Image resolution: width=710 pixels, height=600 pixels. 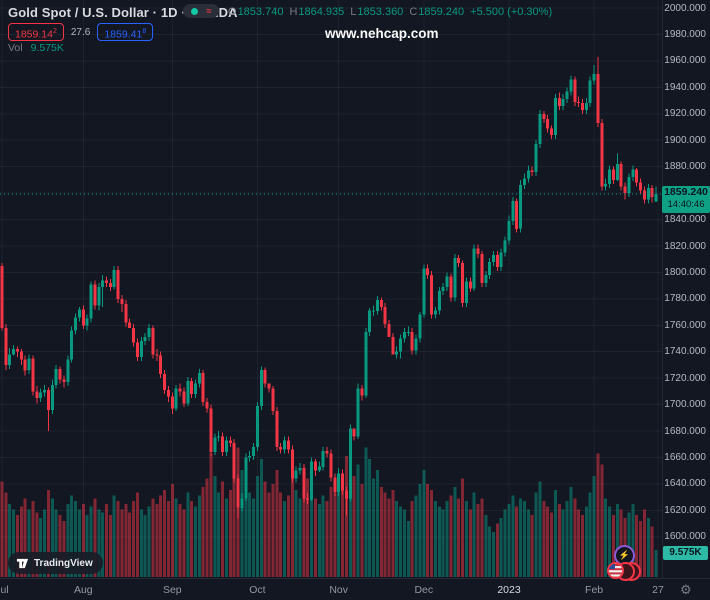 I want to click on bid-ask-row: 1859.142 27.6 1859.418, so click(x=81, y=32).